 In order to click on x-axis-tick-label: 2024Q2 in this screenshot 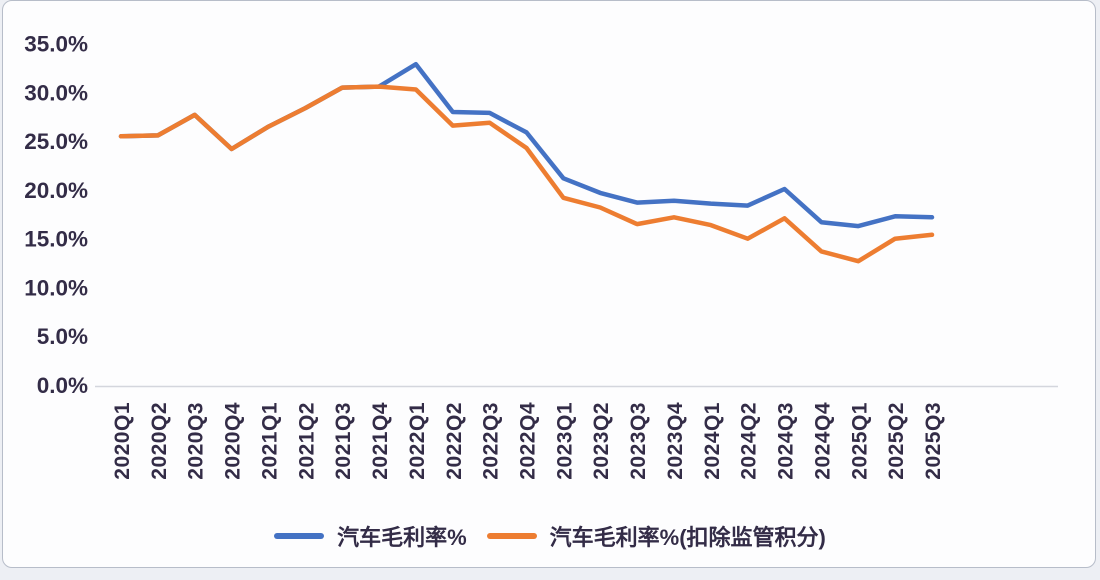, I will do `click(749, 441)`.